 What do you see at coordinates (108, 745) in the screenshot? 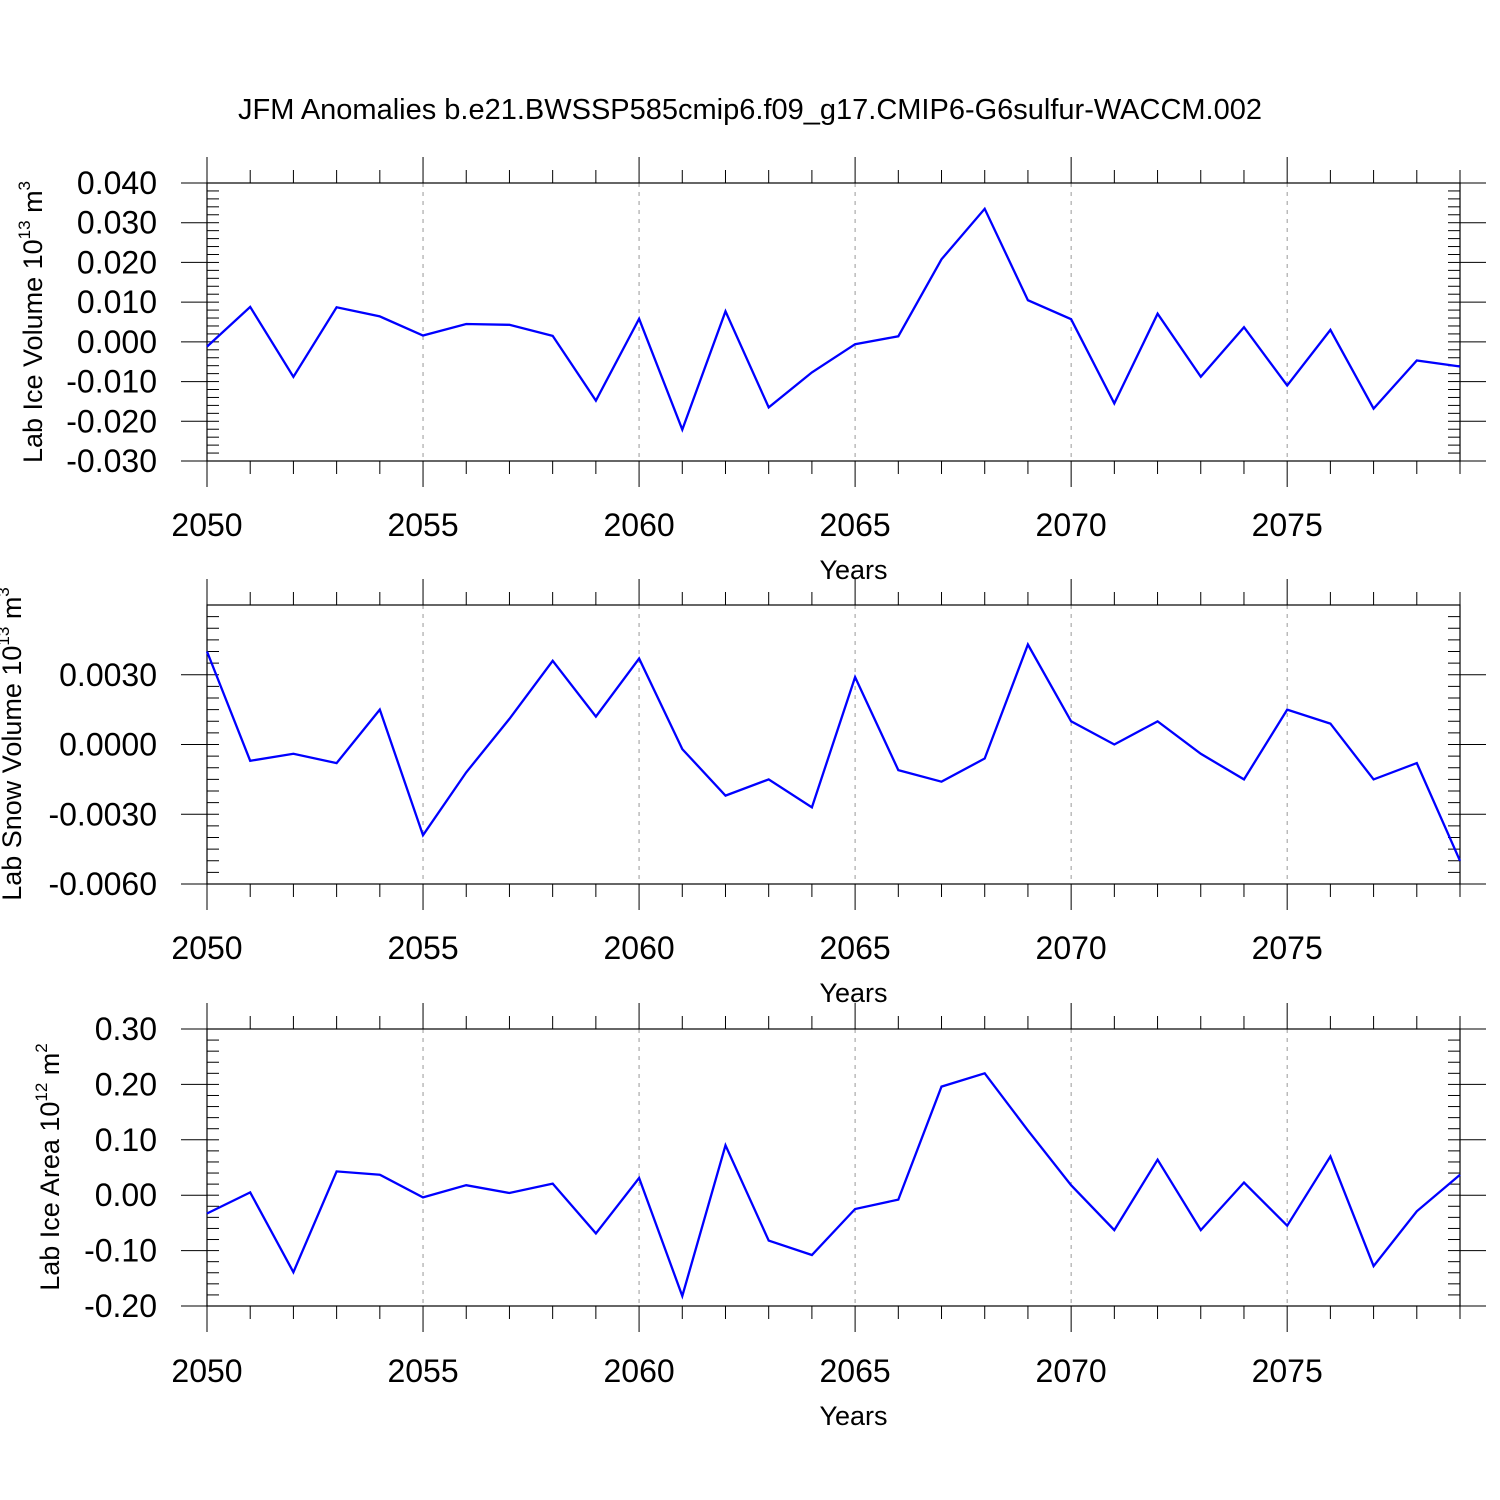
I see `y-tick-label: 0.0000` at bounding box center [108, 745].